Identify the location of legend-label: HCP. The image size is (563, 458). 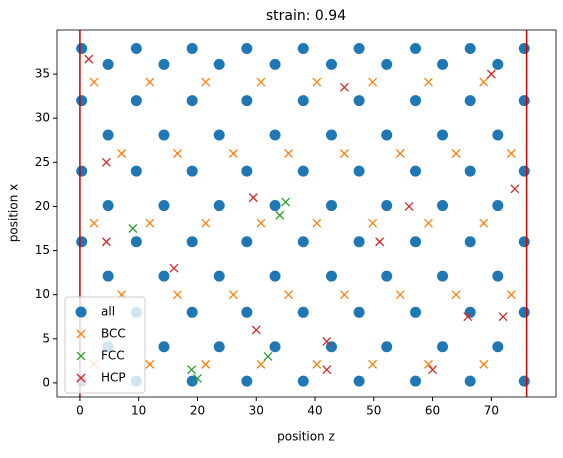
(113, 378).